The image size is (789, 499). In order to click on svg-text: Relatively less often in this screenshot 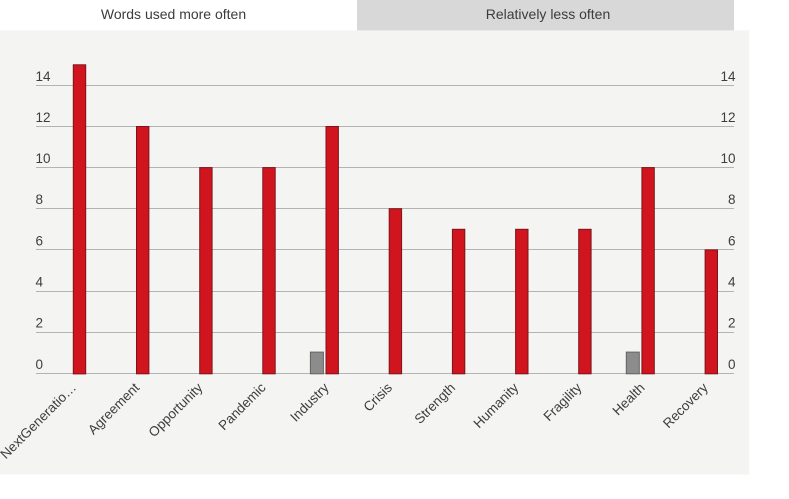, I will do `click(548, 14)`.